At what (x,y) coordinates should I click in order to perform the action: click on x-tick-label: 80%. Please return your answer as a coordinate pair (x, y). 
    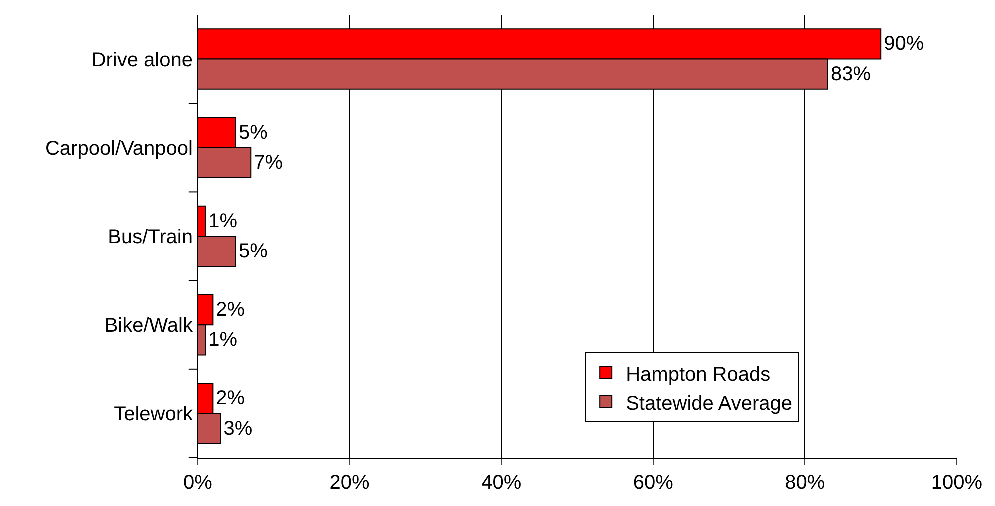
    Looking at the image, I should click on (805, 483).